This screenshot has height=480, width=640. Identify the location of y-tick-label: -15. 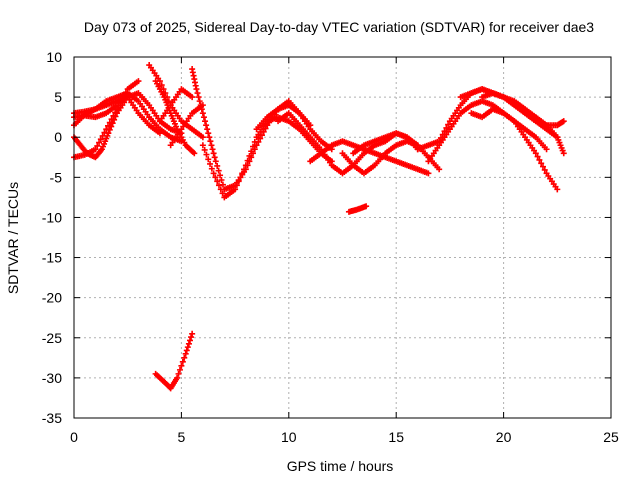
(52, 258).